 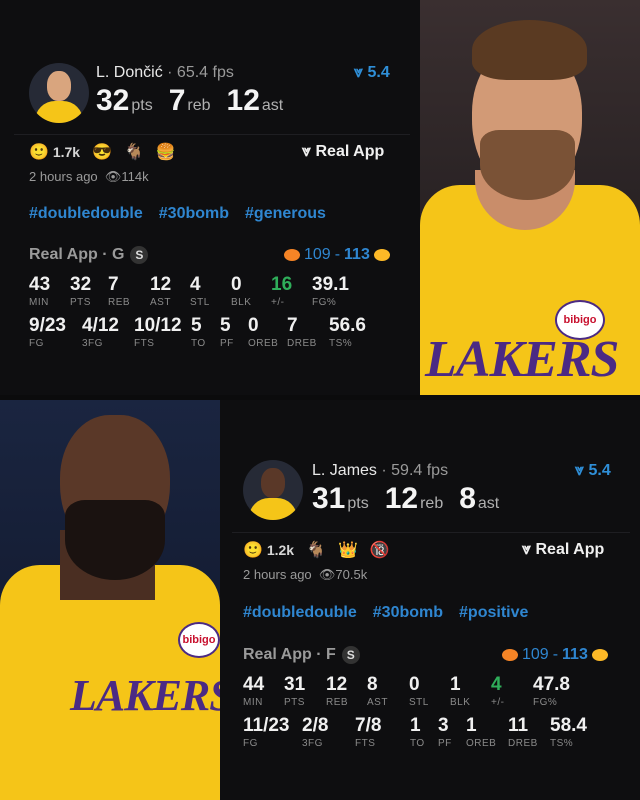 I want to click on hashtags: #doubledouble #30bomb #positive, so click(x=385, y=613).